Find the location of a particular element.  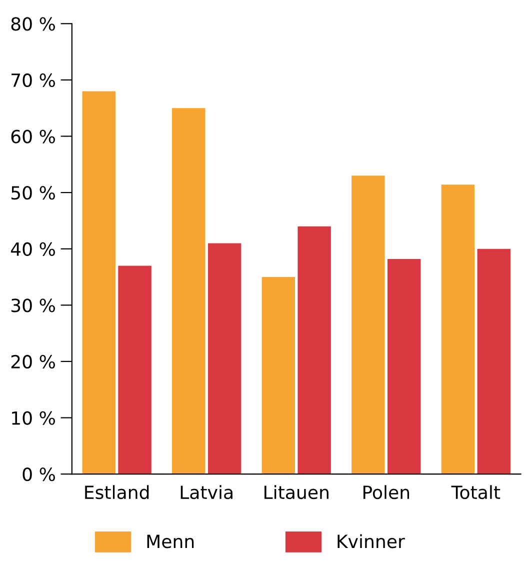

y-tick-label: 50 % is located at coordinates (33, 193).